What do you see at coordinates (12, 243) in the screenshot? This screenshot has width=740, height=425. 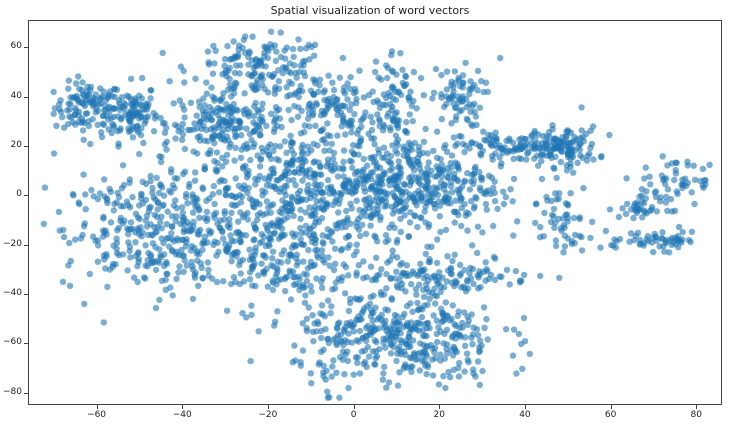 I see `y-tick-label: −20` at bounding box center [12, 243].